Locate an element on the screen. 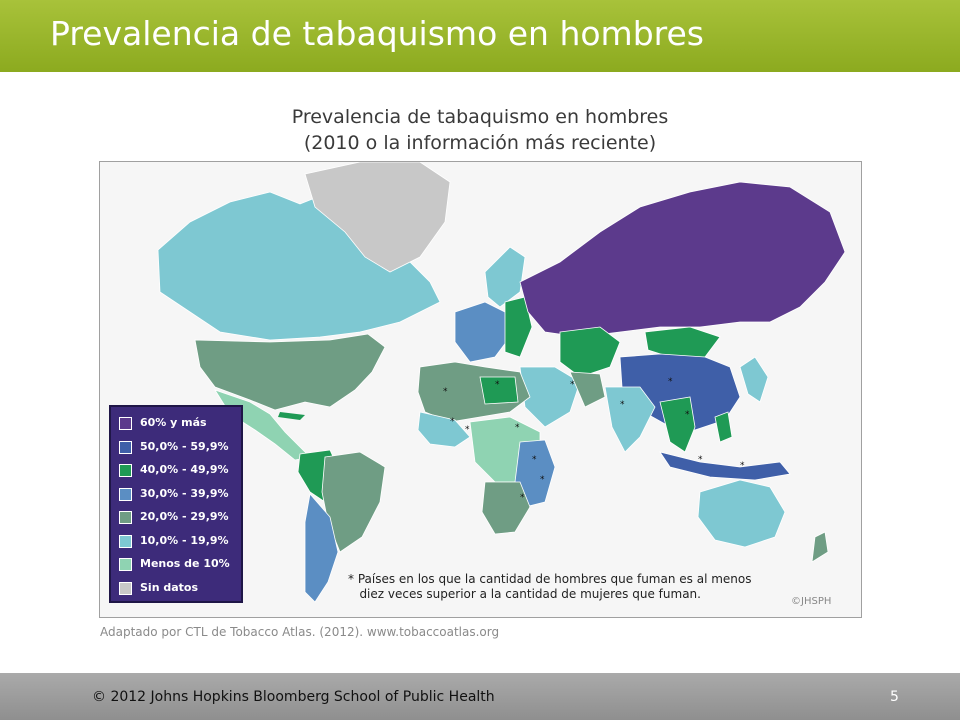  legend-label: Sin datos is located at coordinates (169, 587).